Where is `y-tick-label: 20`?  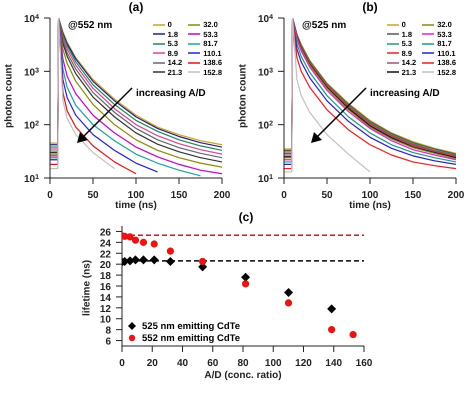 y-tick-label: 20 is located at coordinates (106, 266).